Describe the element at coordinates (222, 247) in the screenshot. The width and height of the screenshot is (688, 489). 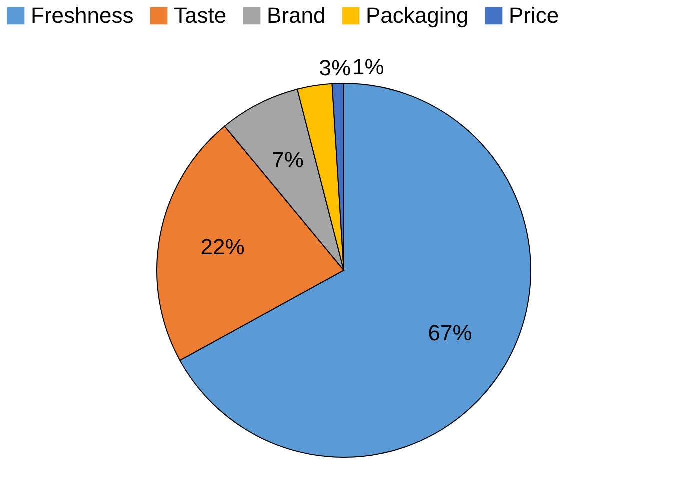
I see `data-label: 22%` at that location.